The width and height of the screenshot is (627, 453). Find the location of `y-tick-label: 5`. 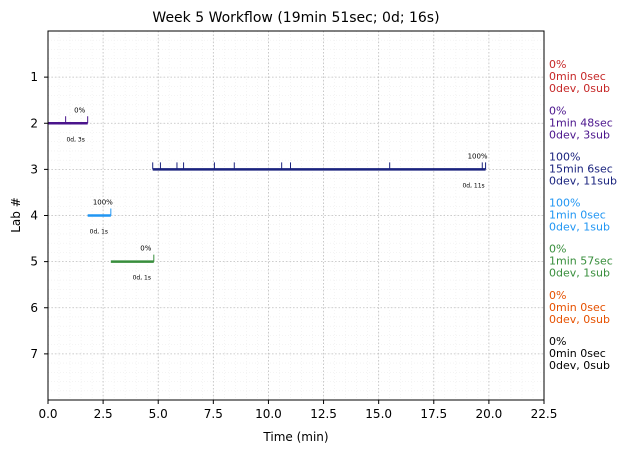

y-tick-label: 5 is located at coordinates (34, 262).